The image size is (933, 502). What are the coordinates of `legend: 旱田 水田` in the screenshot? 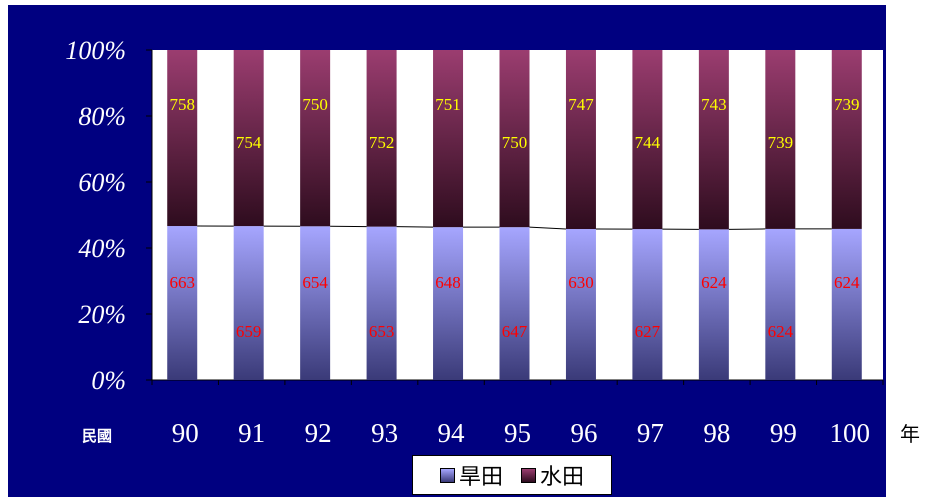 It's located at (512, 475).